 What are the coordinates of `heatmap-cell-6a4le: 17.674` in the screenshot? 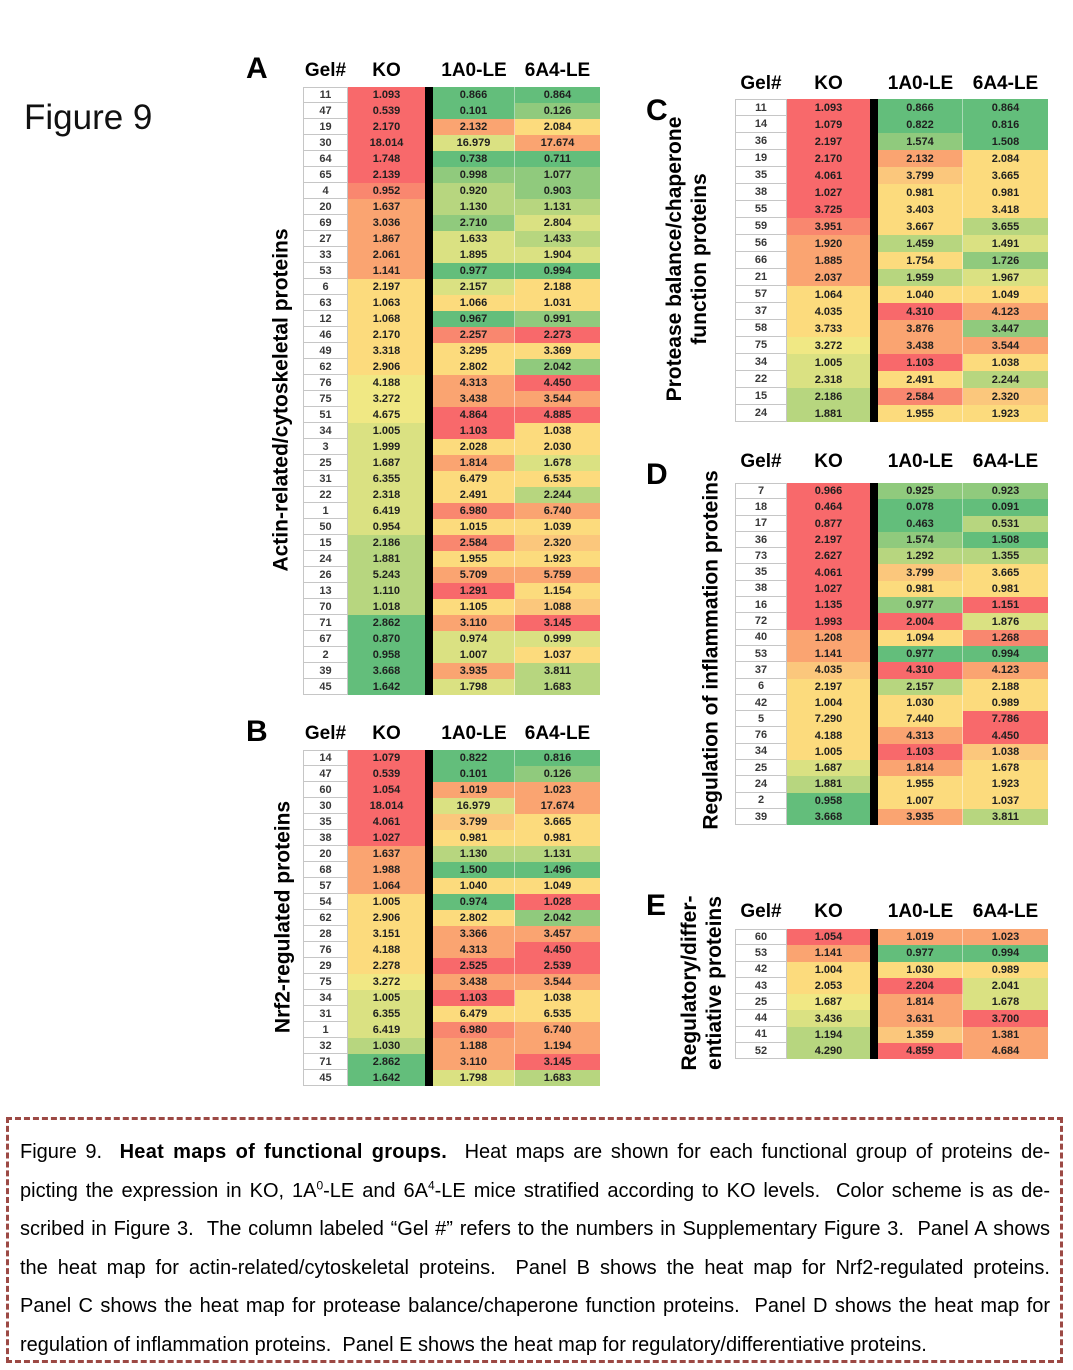 It's located at (557, 143).